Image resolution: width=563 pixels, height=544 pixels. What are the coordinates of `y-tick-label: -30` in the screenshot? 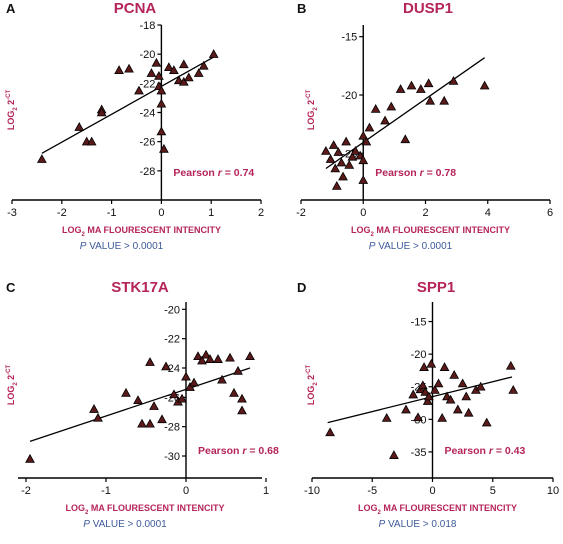 It's located at (172, 457).